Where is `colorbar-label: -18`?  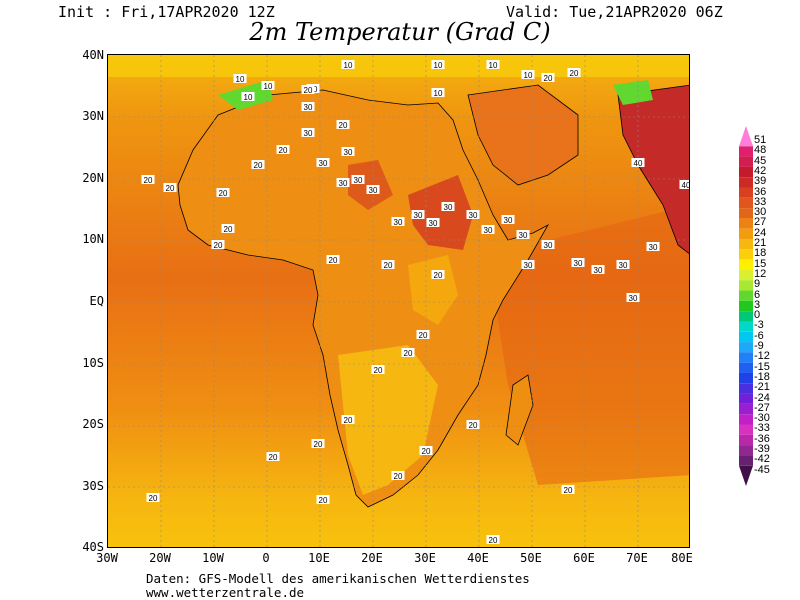
colorbar-label: -18 is located at coordinates (762, 376).